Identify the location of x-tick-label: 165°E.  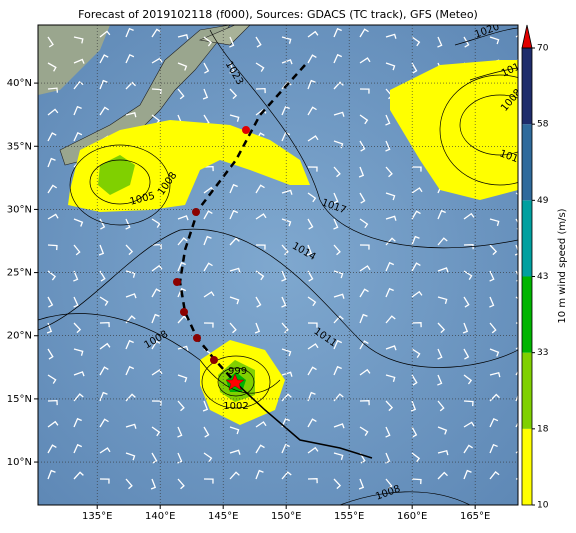
(475, 516).